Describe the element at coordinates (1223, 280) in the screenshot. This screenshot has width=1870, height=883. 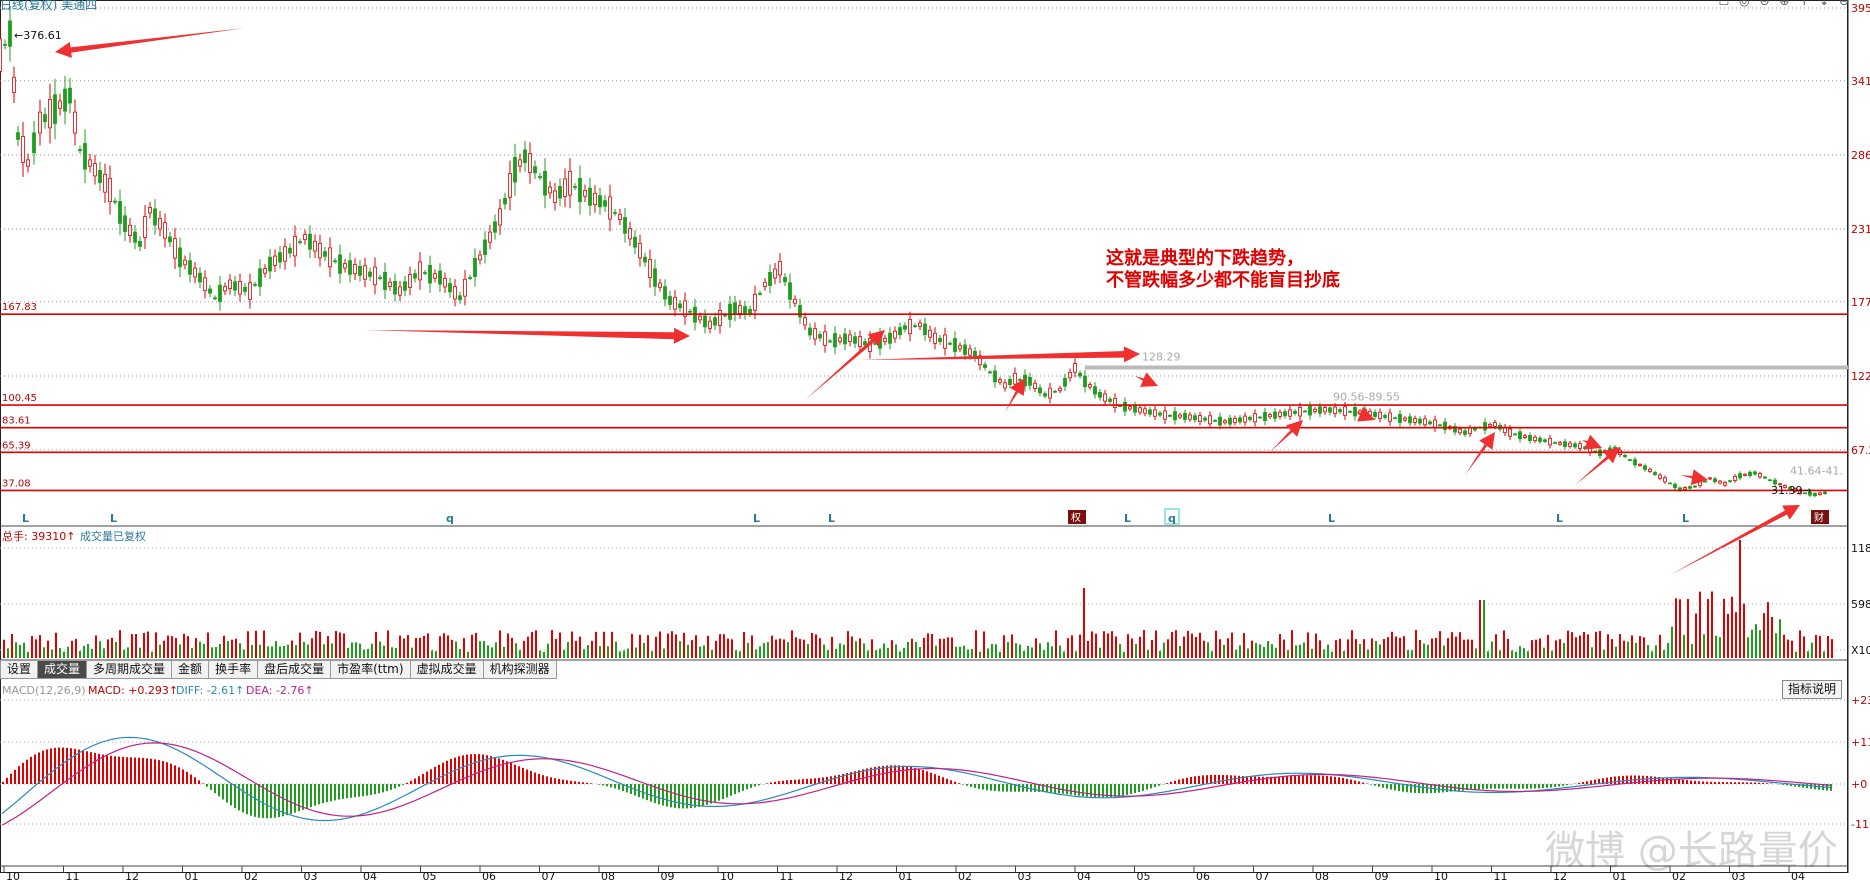
I see `annotation-line-2: 不管跌幅多少都不能盲目抄底` at that location.